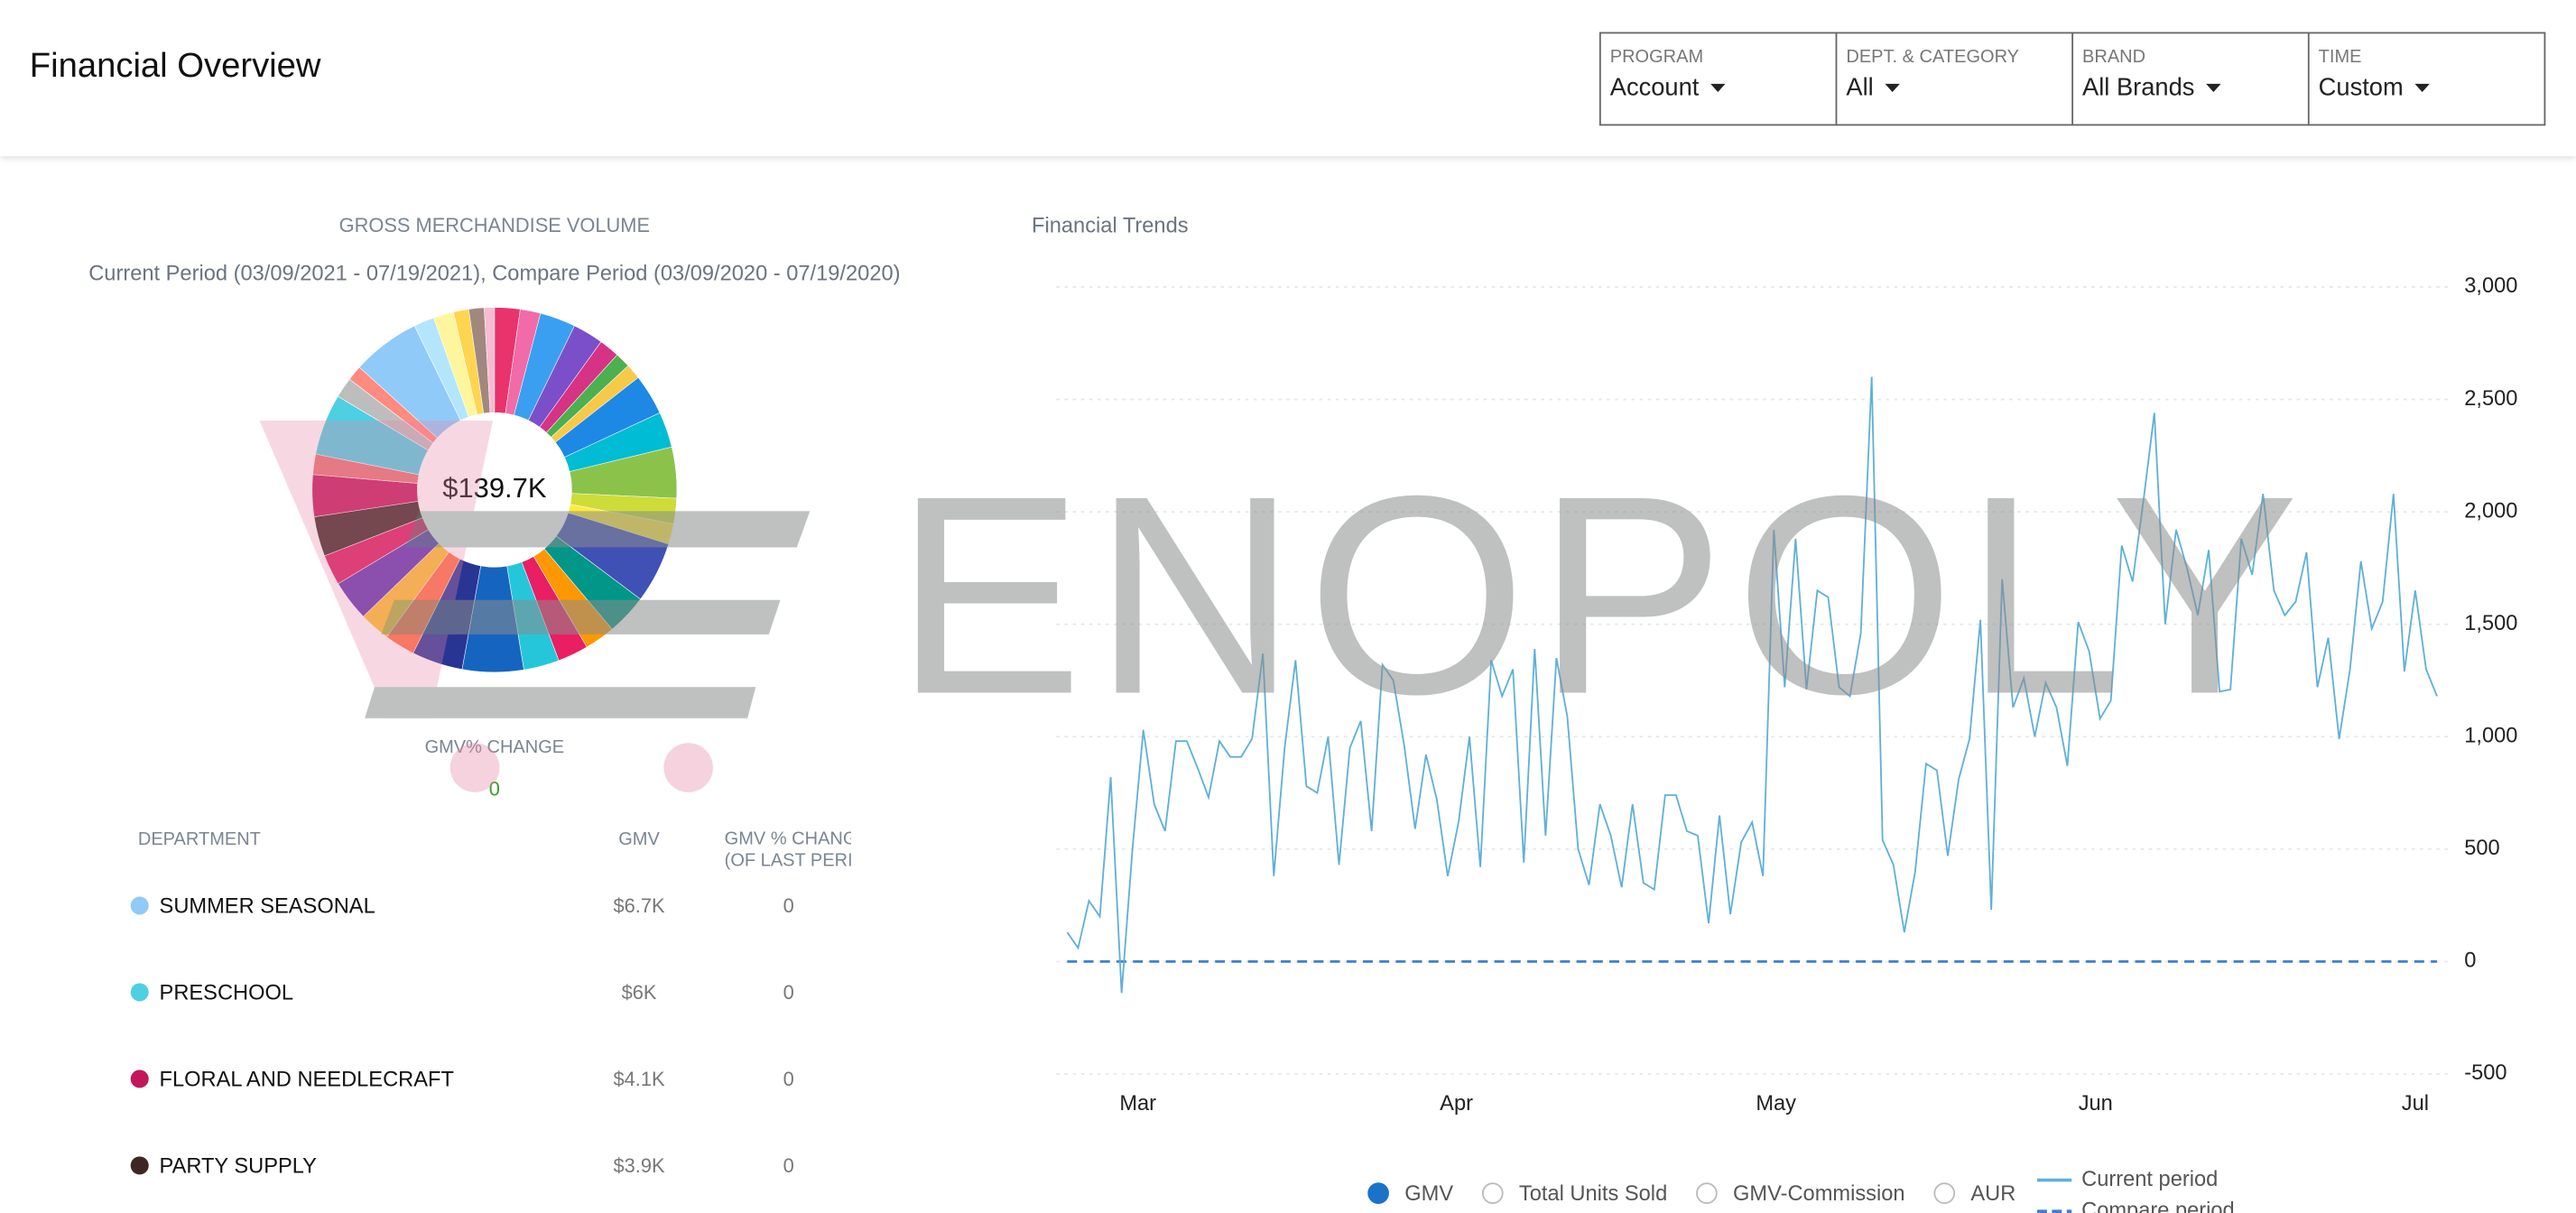 Image resolution: width=2576 pixels, height=1213 pixels. I want to click on y-tick-label: 2,500, so click(2490, 399).